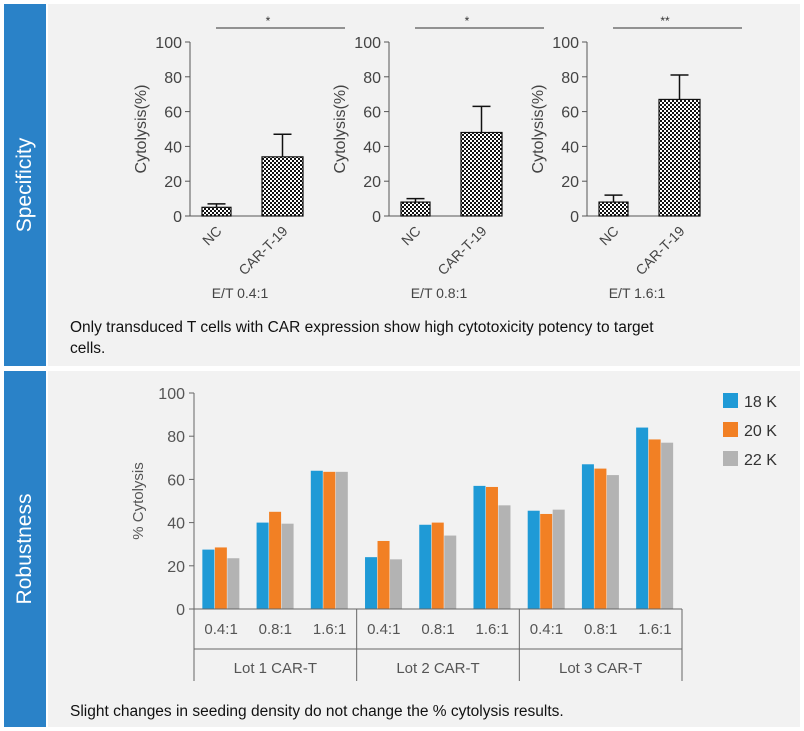 This screenshot has width=804, height=731. Describe the element at coordinates (760, 431) in the screenshot. I see `legend-label: 20 K` at that location.